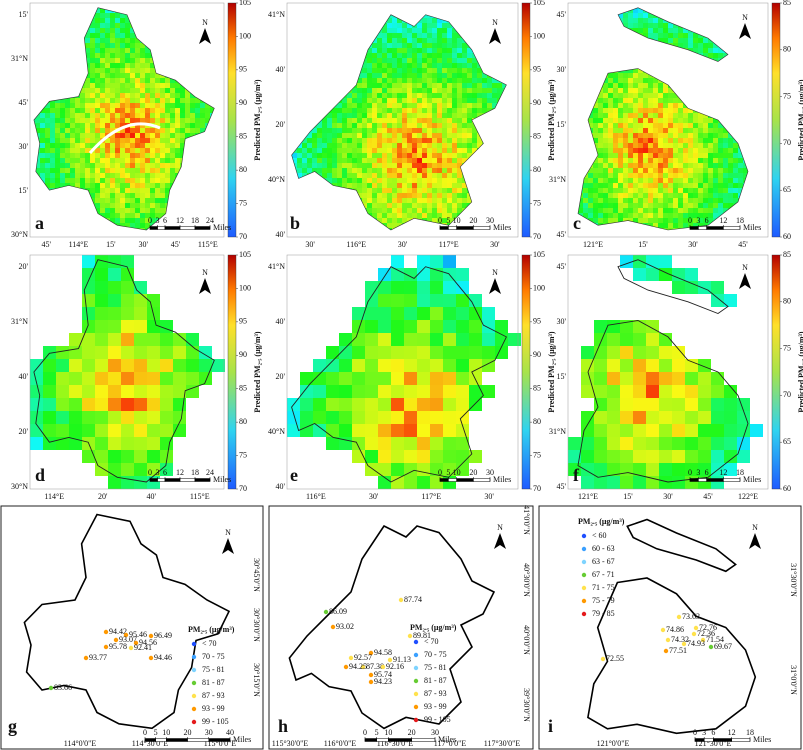 This screenshot has height=750, width=803. What do you see at coordinates (399, 122) in the screenshot?
I see `boundary` at bounding box center [399, 122].